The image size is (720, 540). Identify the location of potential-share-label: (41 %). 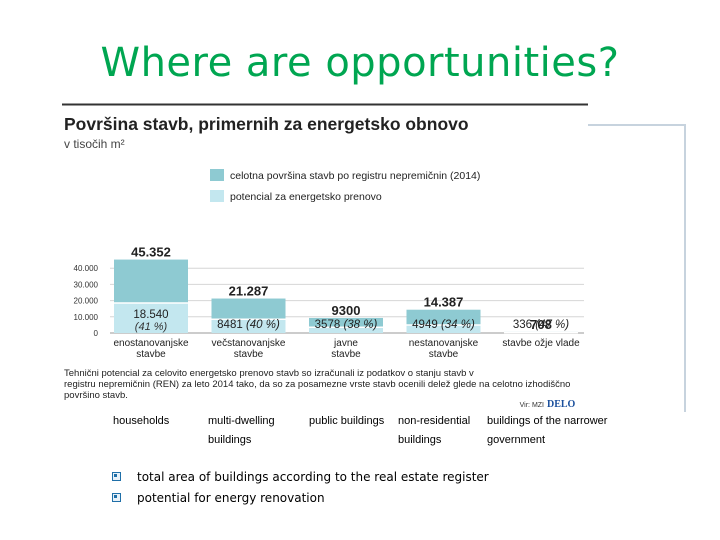
(151, 327).